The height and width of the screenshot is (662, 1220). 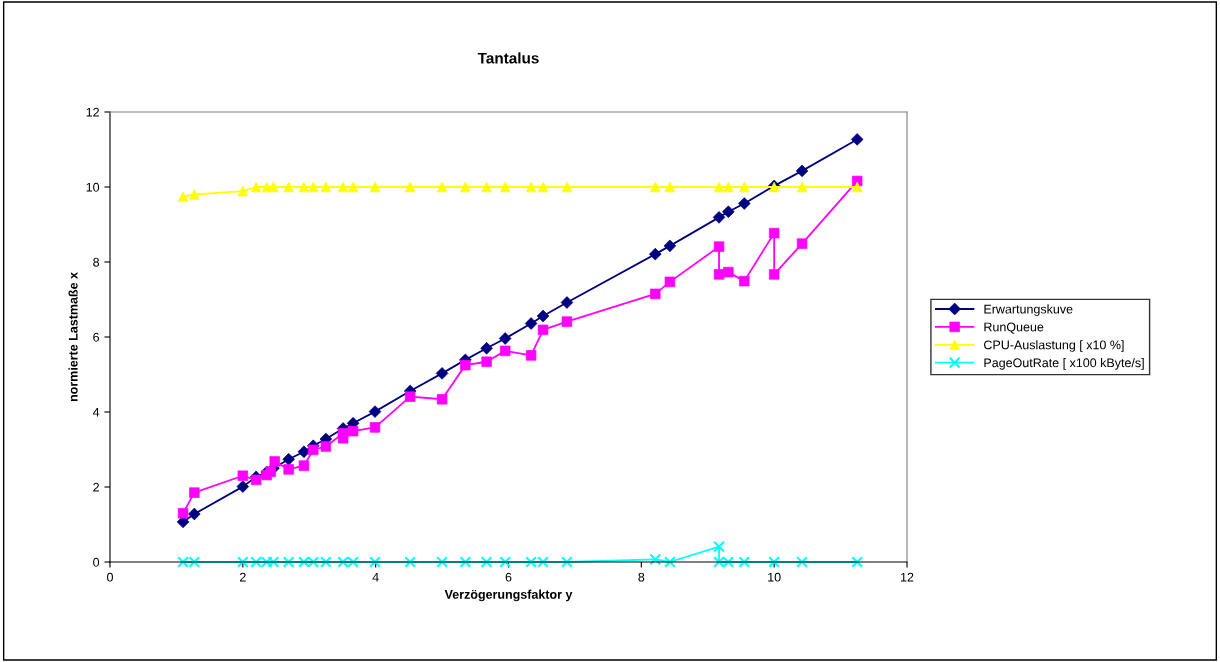 What do you see at coordinates (96, 487) in the screenshot?
I see `y-tick-label: 2` at bounding box center [96, 487].